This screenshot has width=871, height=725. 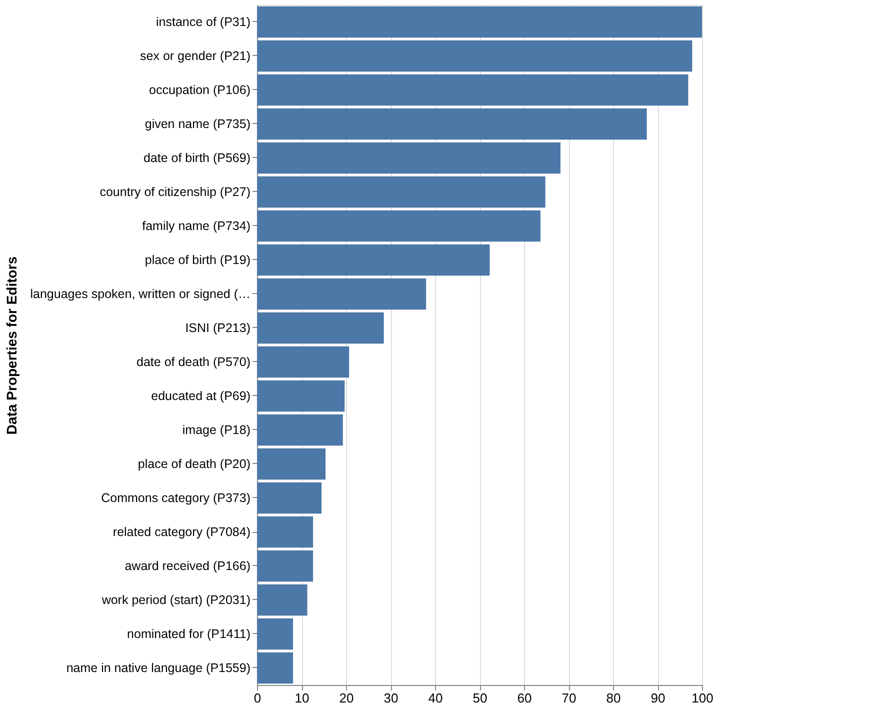 I want to click on x-tick-label: 90, so click(x=658, y=698).